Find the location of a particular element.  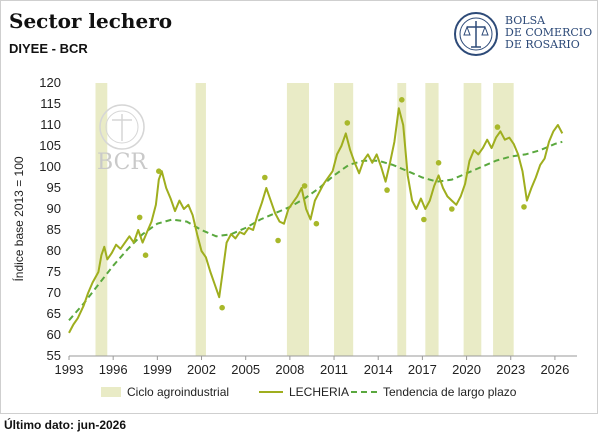

y-tick-label-9: 100 is located at coordinates (50, 166).